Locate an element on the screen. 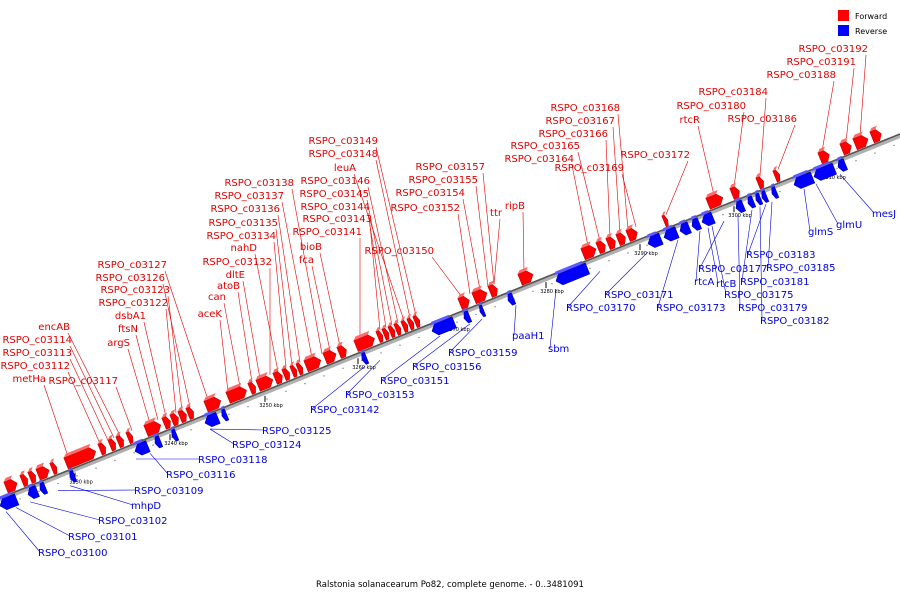  reverse-gene-label: rtcB is located at coordinates (726, 284).